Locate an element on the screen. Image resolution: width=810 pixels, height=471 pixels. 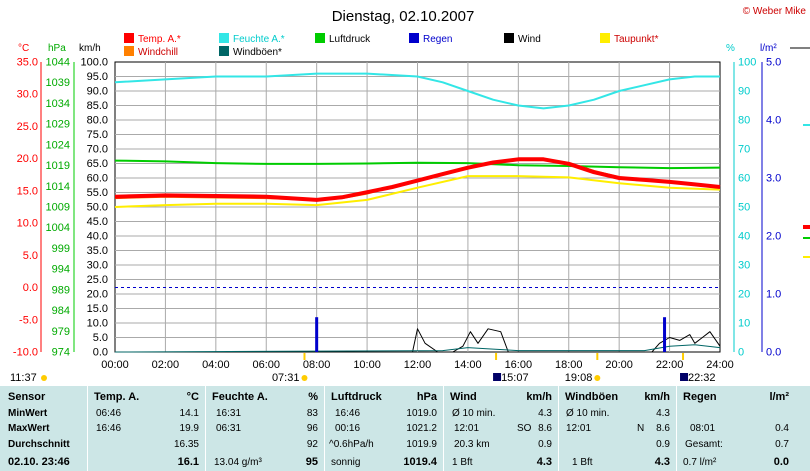
legend-label: Taupunkt* is located at coordinates (636, 39).